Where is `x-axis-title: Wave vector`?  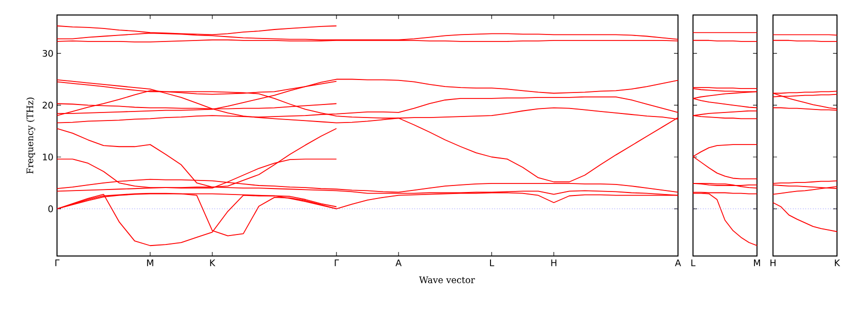 x-axis-title: Wave vector is located at coordinates (447, 280).